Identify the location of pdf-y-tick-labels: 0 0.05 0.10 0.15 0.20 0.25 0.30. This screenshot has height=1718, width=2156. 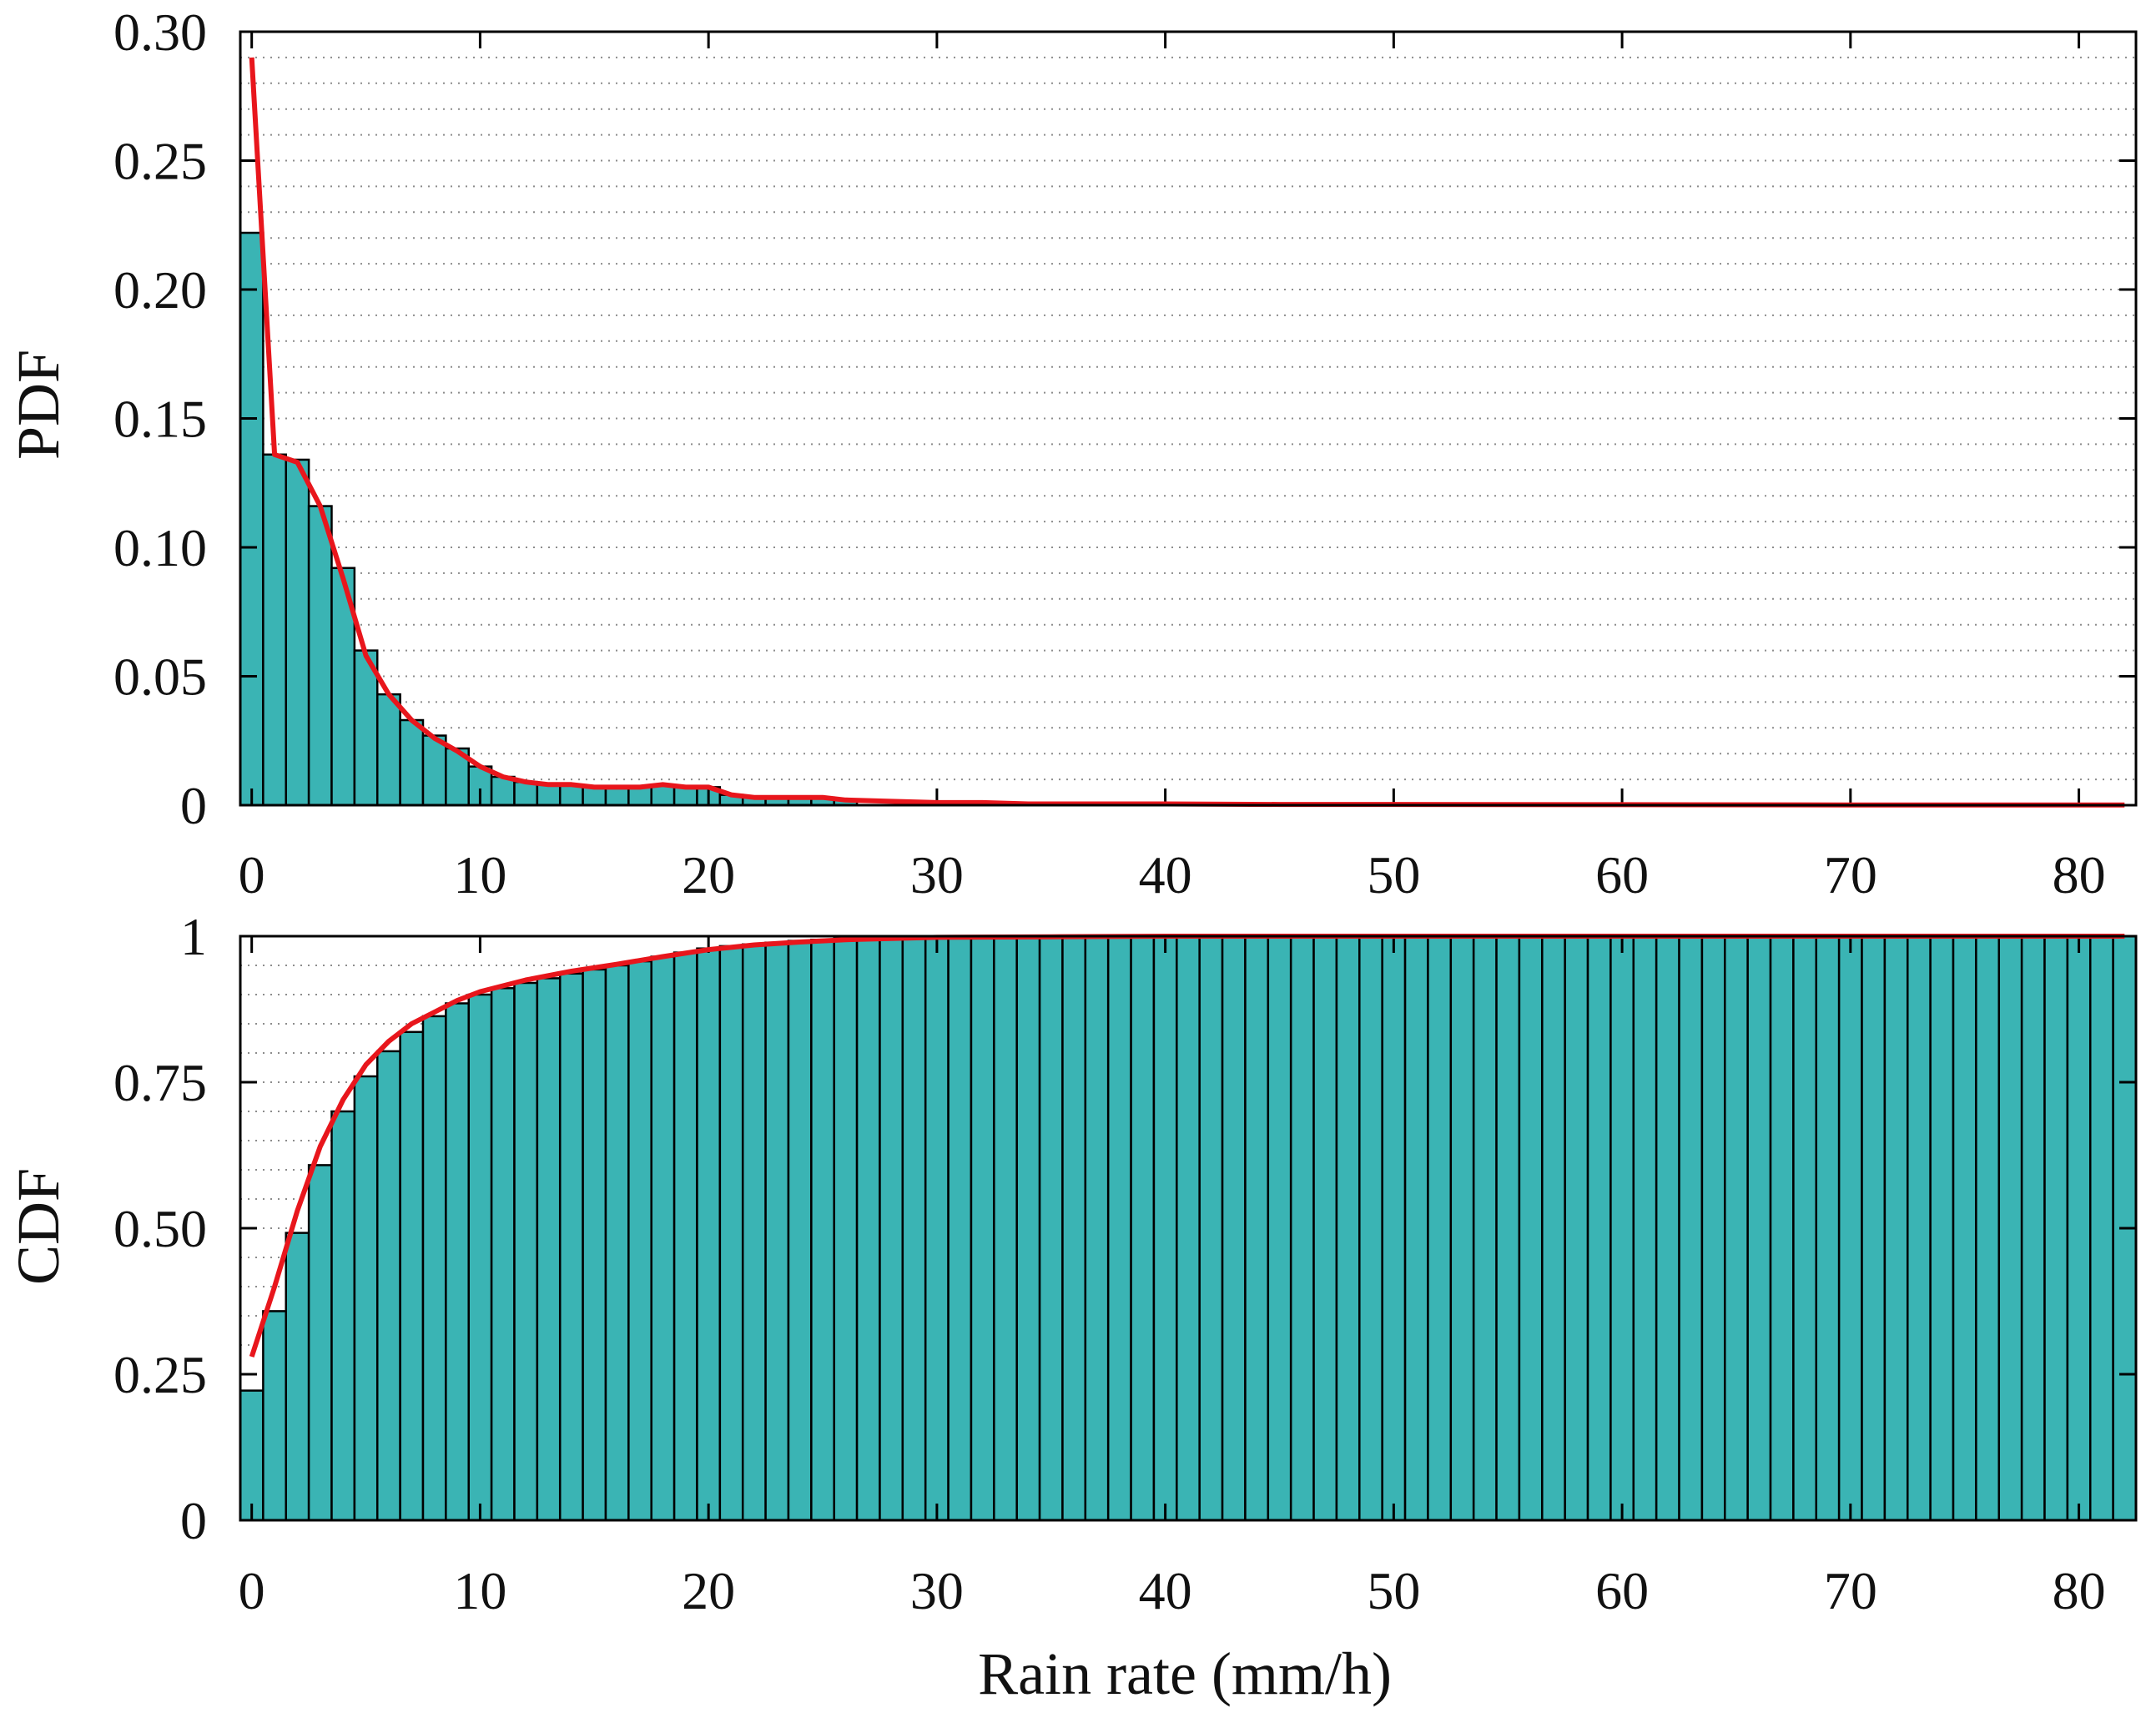
(160, 419).